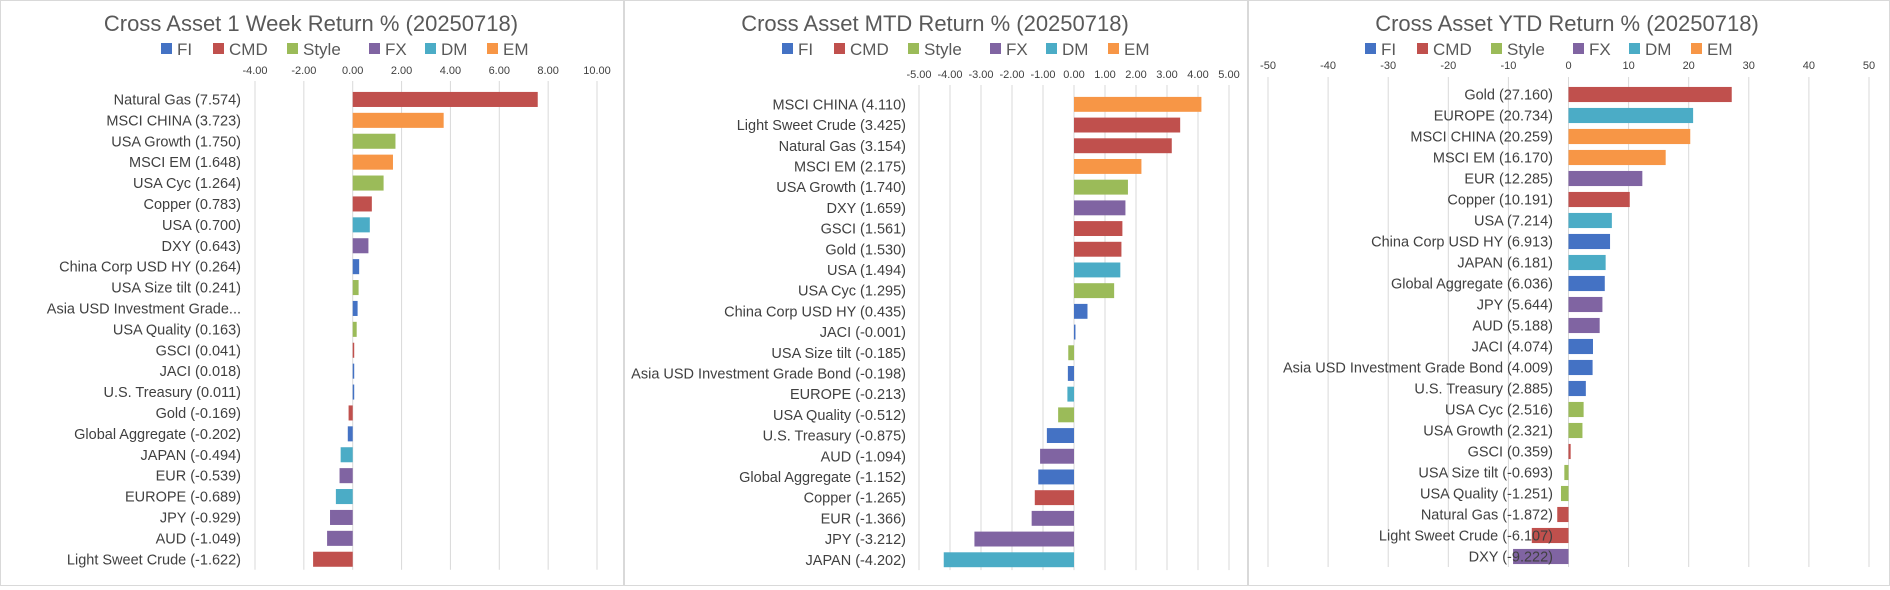  I want to click on x-tick-label: 8.00, so click(547, 71).